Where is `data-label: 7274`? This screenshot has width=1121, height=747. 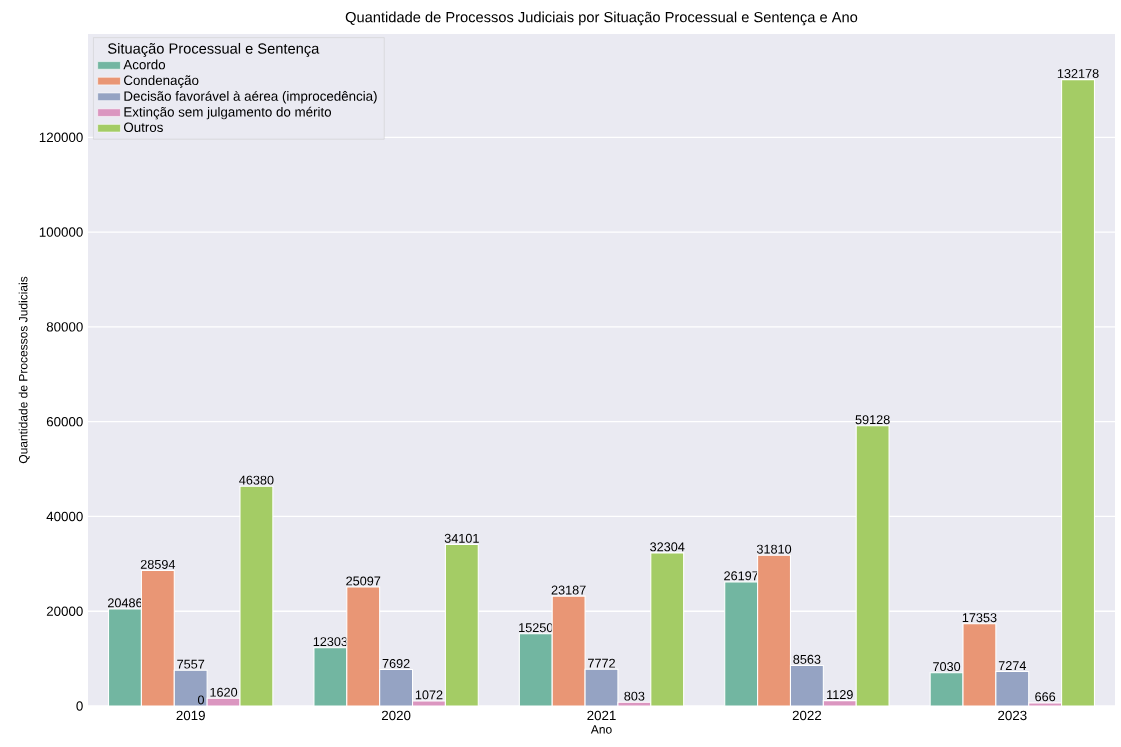
data-label: 7274 is located at coordinates (1012, 665).